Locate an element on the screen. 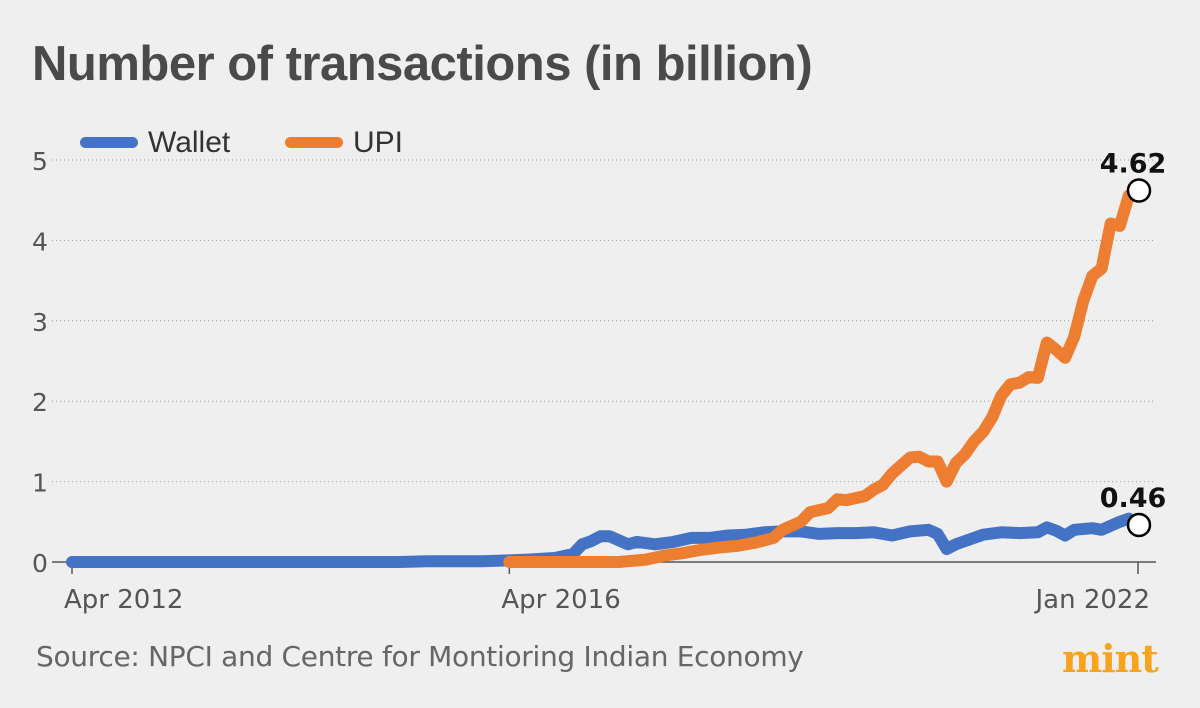 This screenshot has height=708, width=1200. y-tick-label: 3 is located at coordinates (40, 322).